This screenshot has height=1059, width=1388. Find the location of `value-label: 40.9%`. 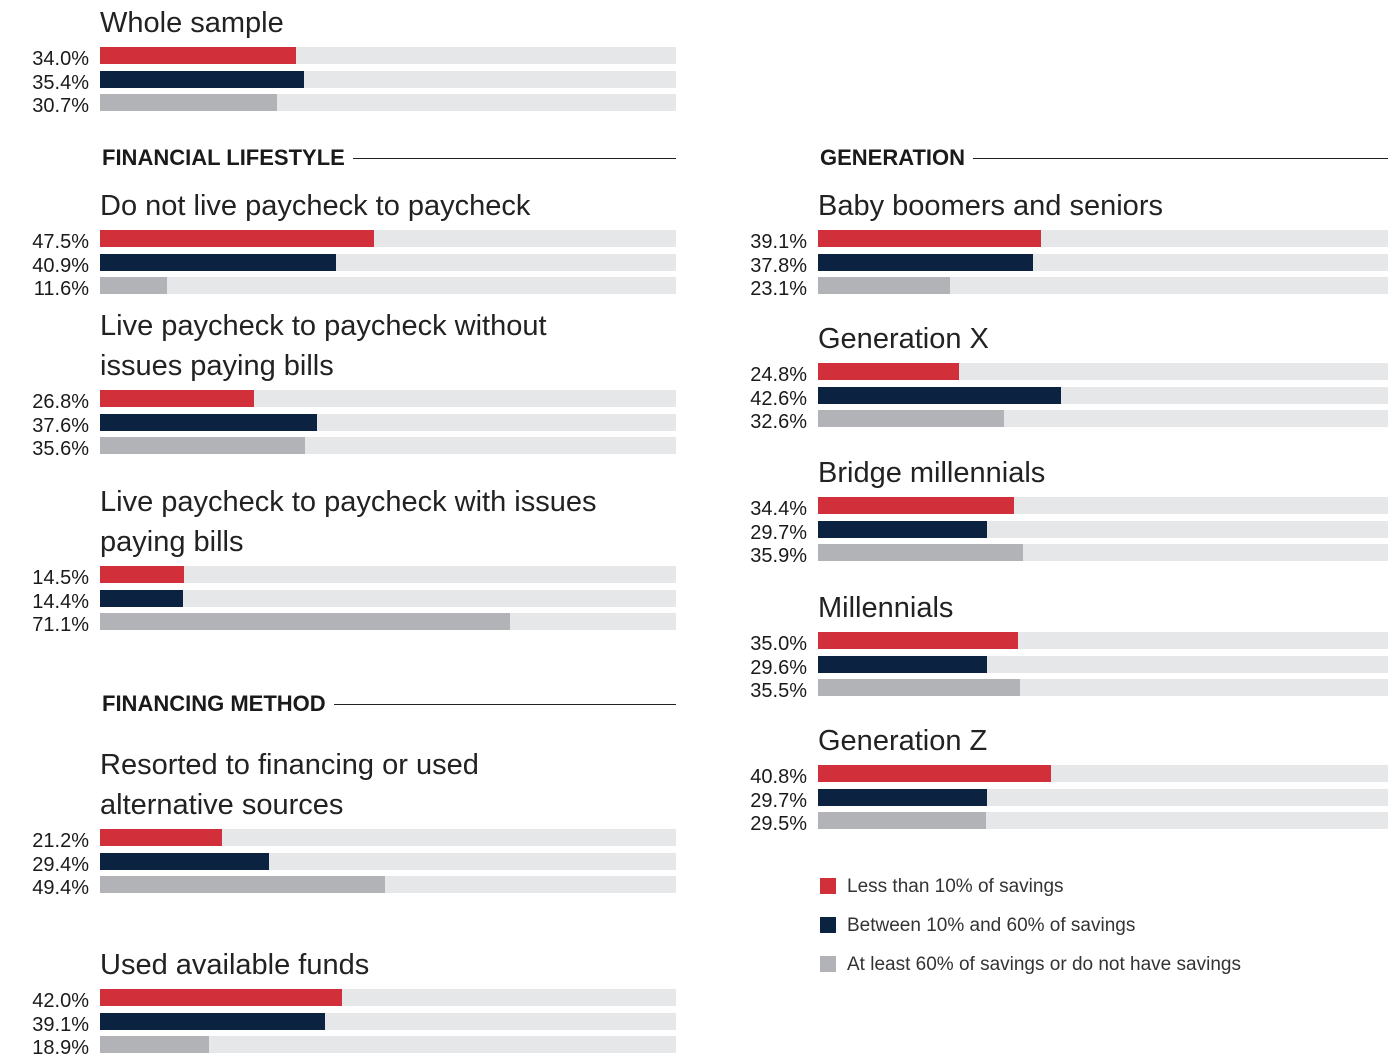

value-label: 40.9% is located at coordinates (60, 265).